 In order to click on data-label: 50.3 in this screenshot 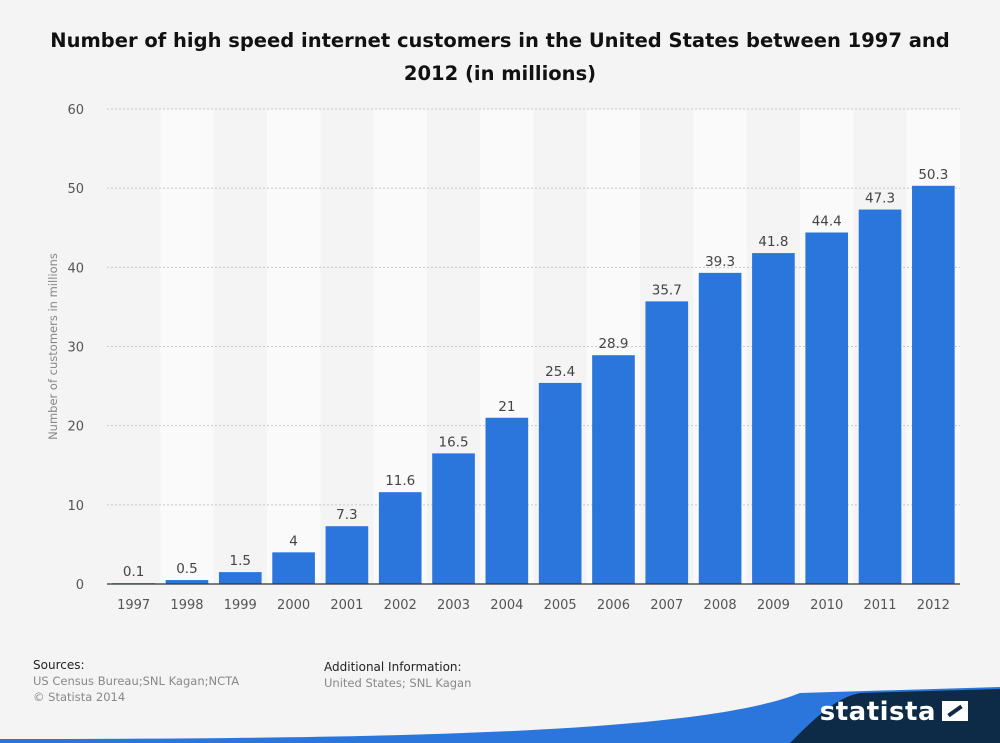, I will do `click(933, 175)`.